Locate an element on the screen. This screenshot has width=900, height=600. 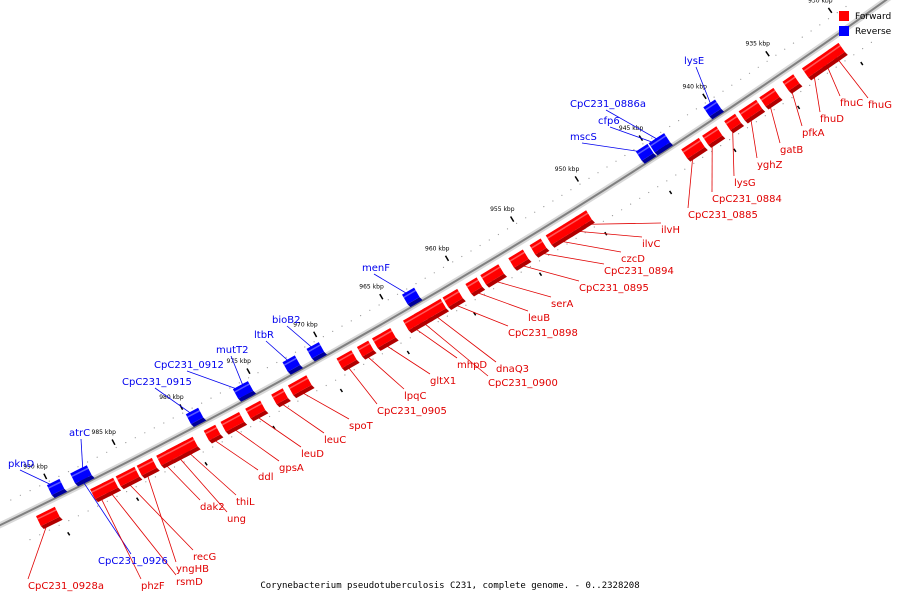
gene-label-mutt2: mutT2 is located at coordinates (232, 350).